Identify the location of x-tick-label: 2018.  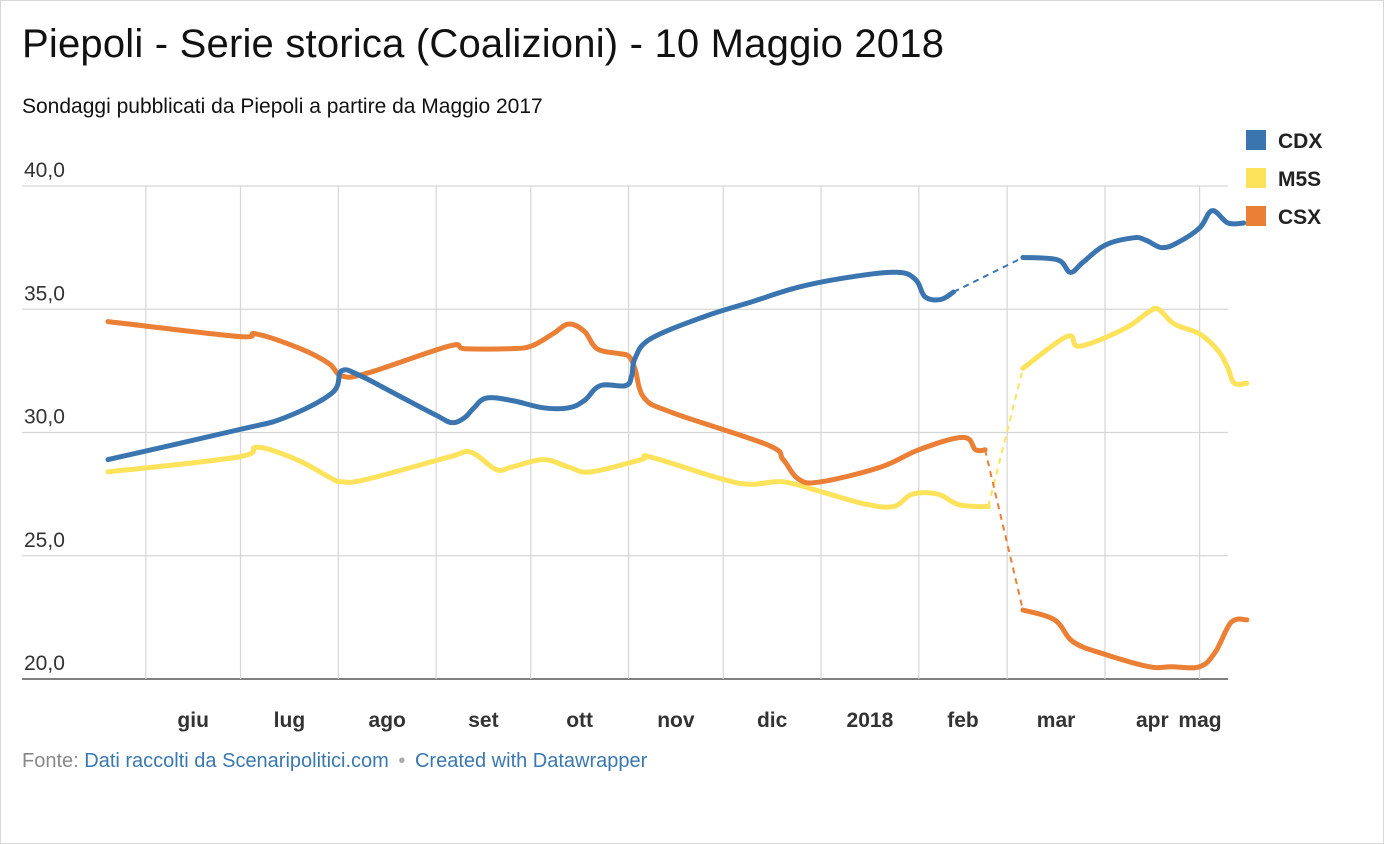
(870, 720).